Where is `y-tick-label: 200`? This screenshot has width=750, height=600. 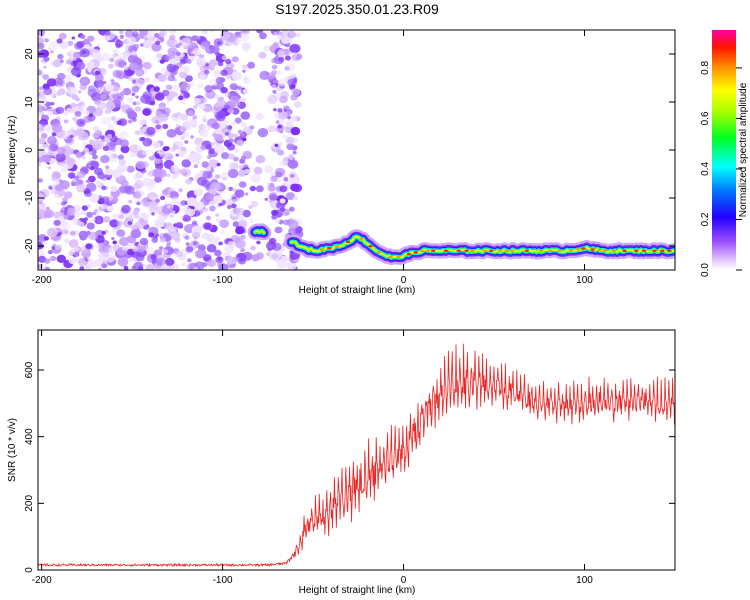 y-tick-label: 200 is located at coordinates (29, 503).